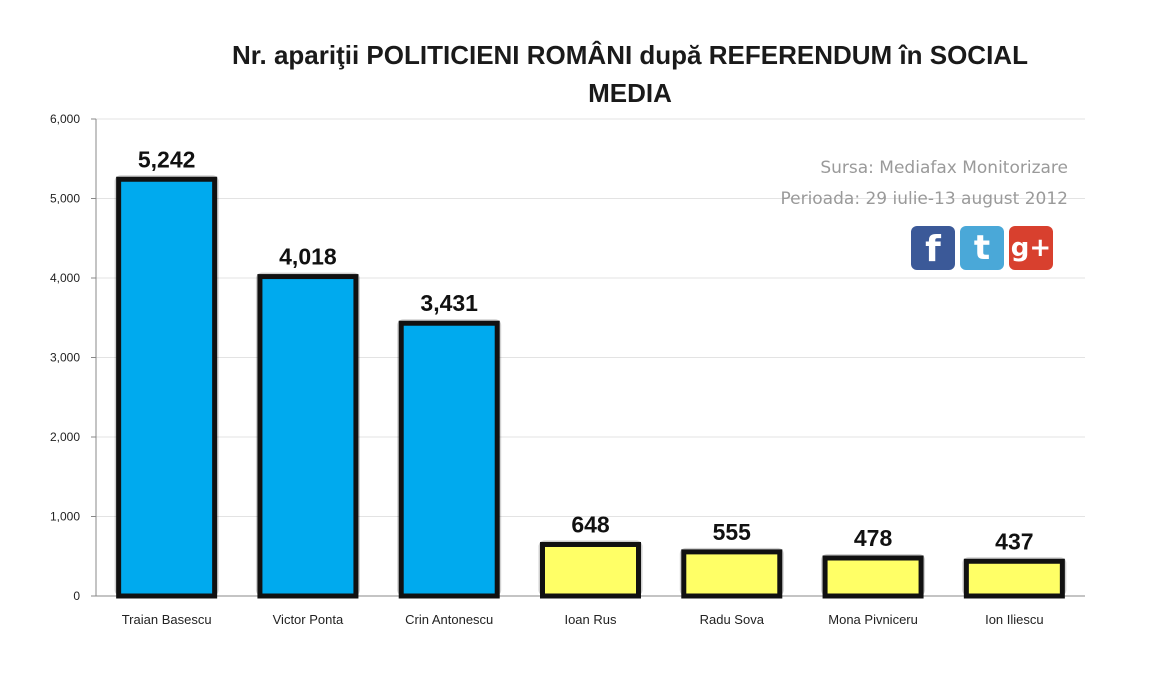 The height and width of the screenshot is (700, 1167). What do you see at coordinates (65, 119) in the screenshot?
I see `y-tick-label: 6,000` at bounding box center [65, 119].